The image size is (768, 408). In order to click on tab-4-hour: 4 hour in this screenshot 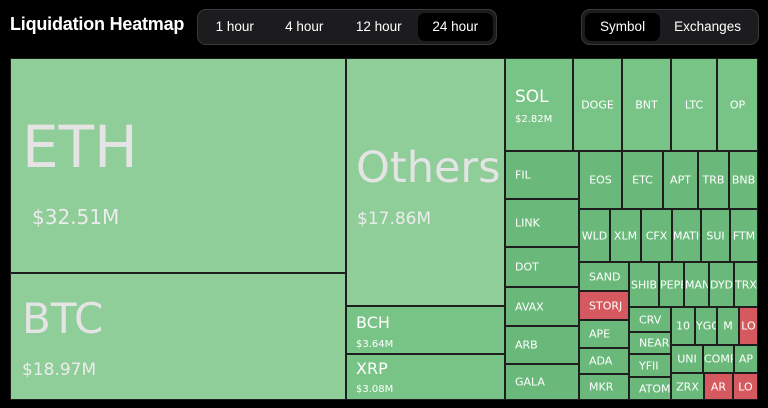, I will do `click(304, 26)`.